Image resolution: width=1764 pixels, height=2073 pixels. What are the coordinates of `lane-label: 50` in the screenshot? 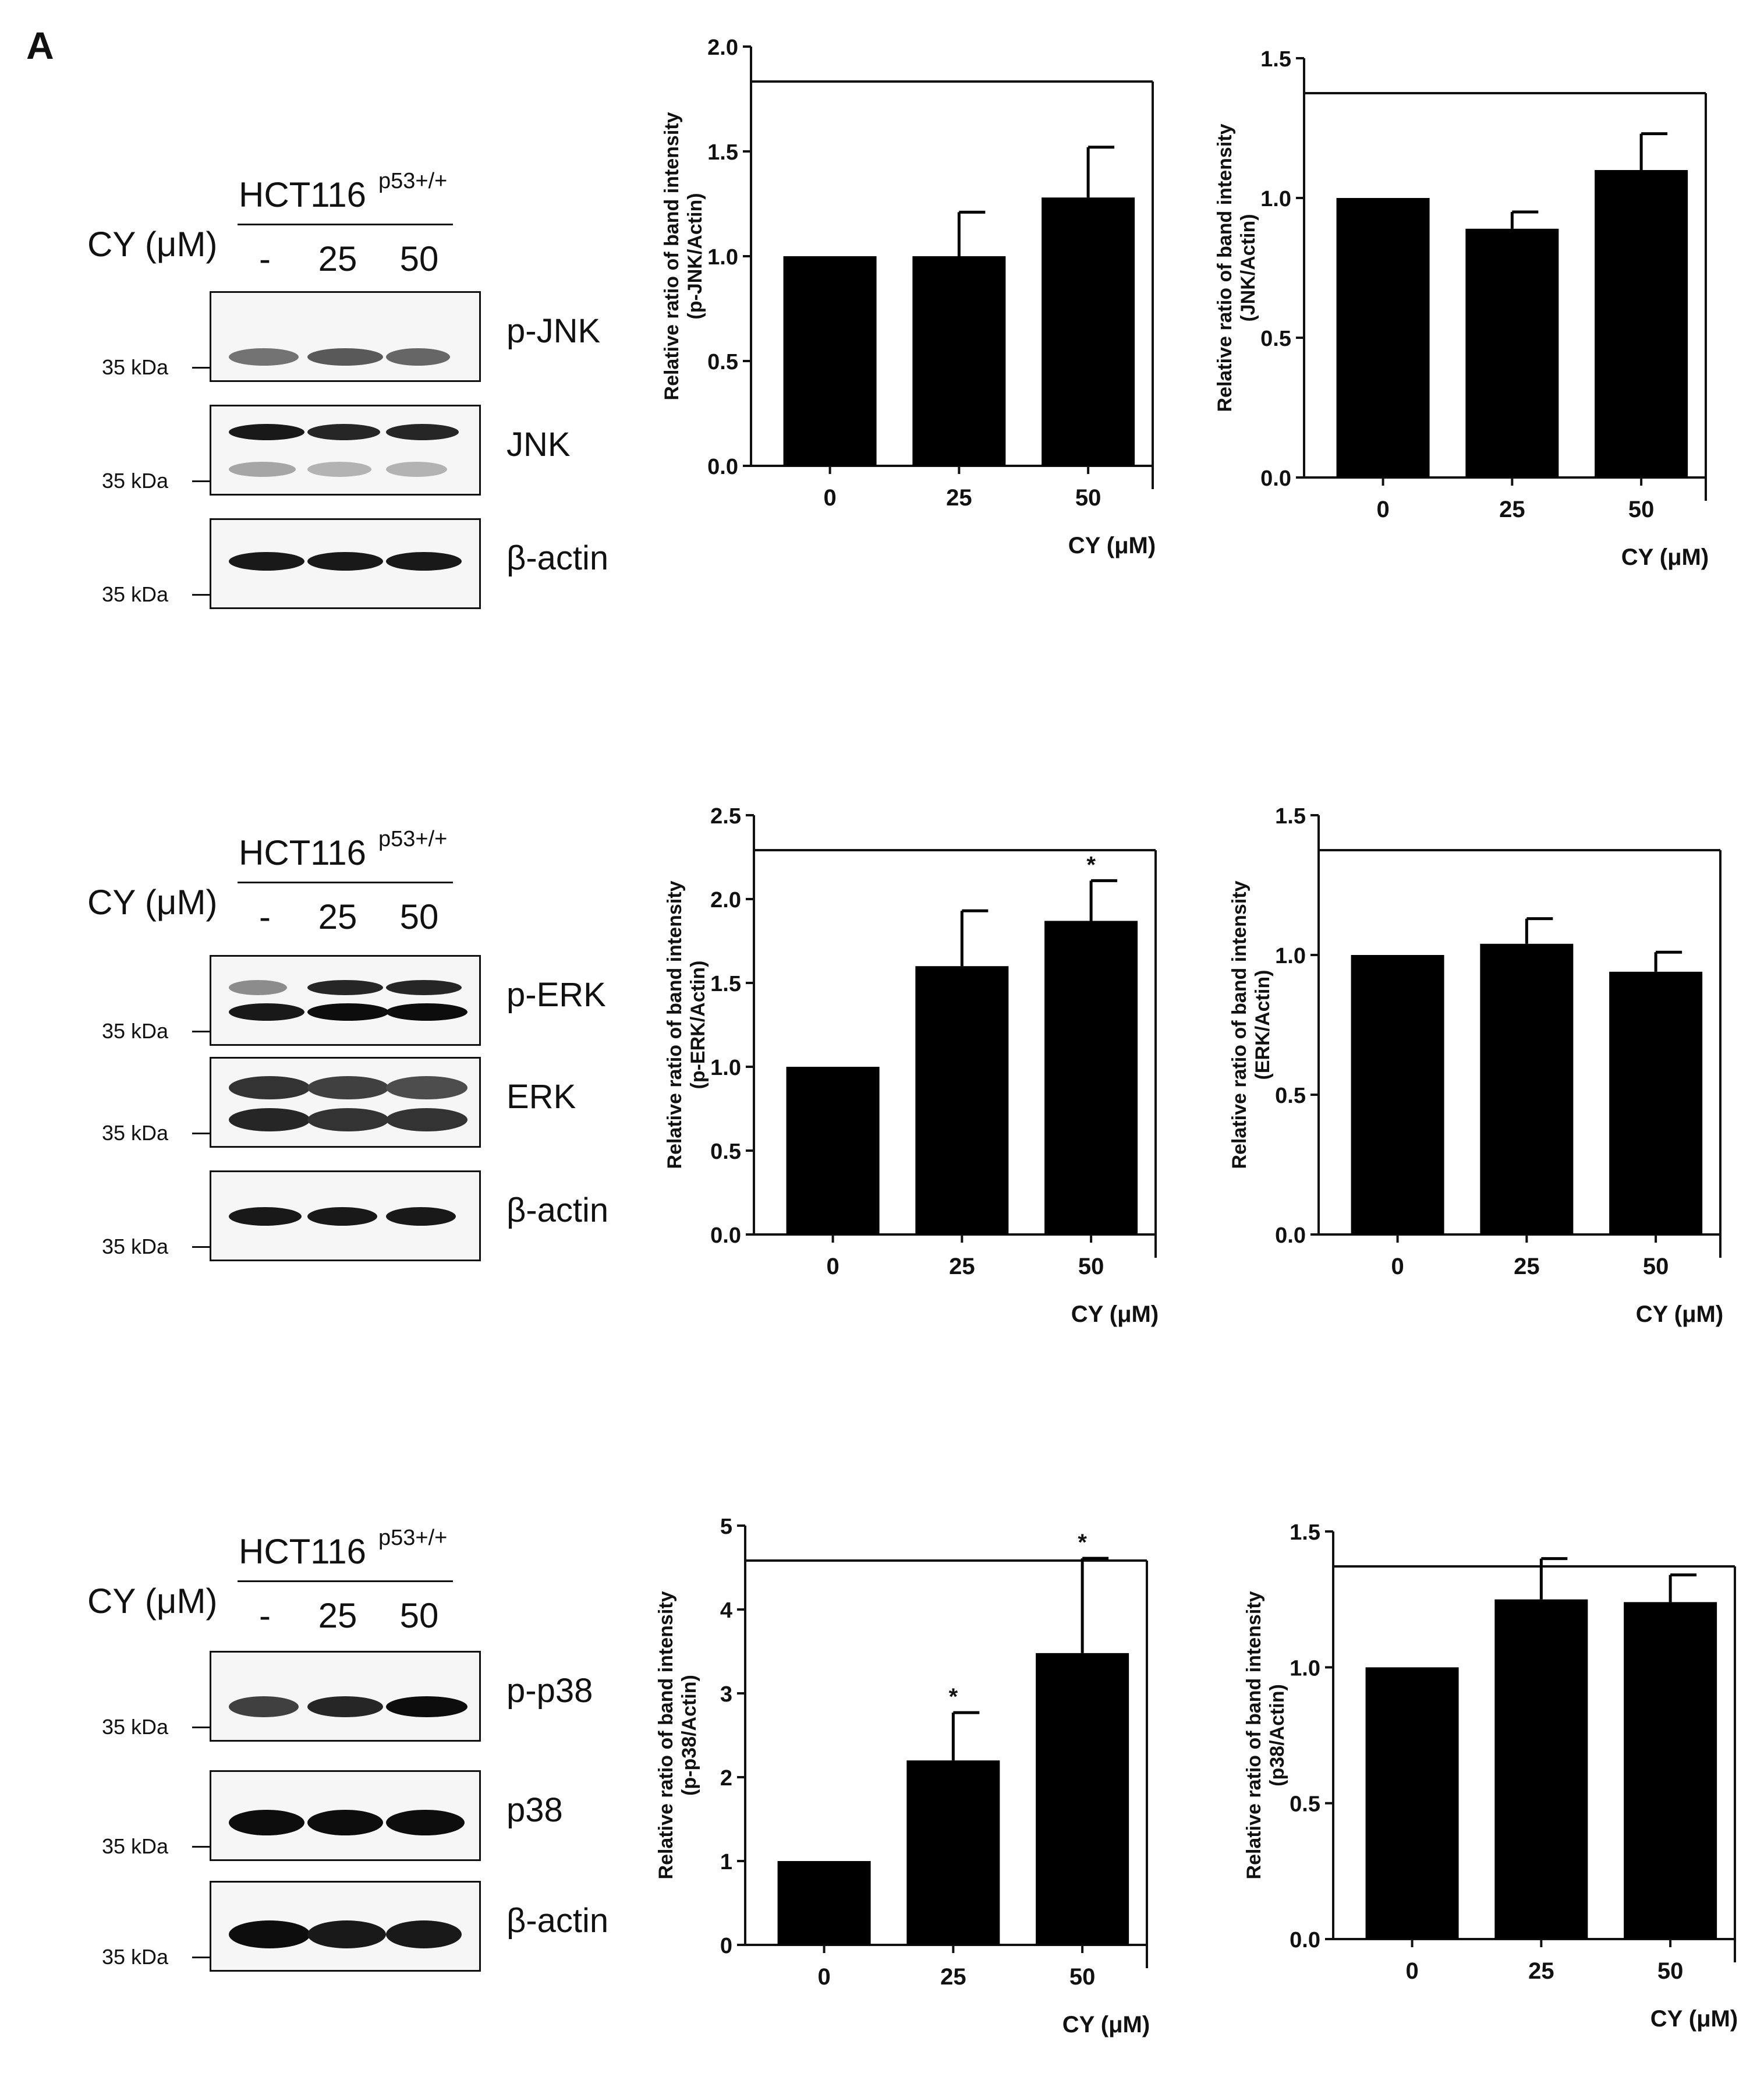 It's located at (419, 258).